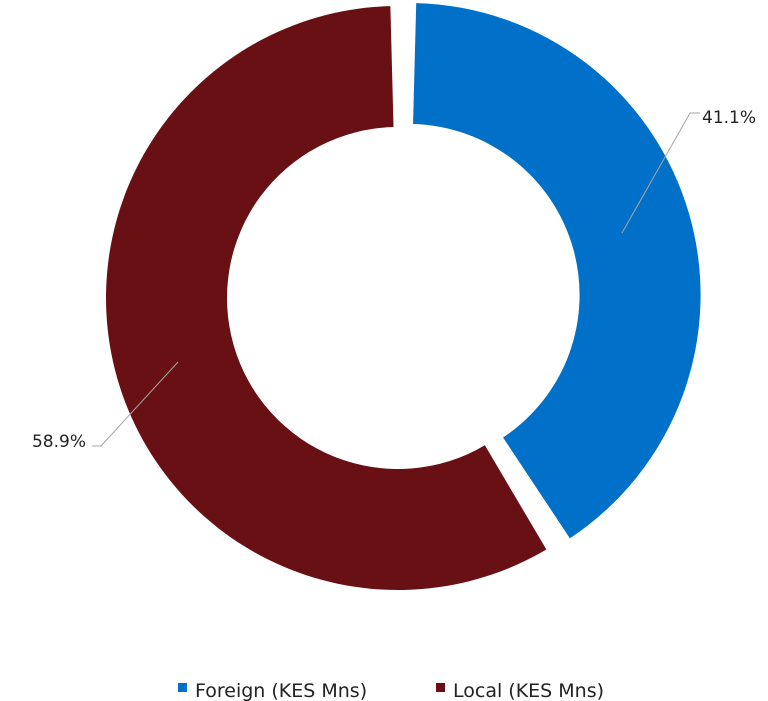 The height and width of the screenshot is (701, 768). Describe the element at coordinates (729, 118) in the screenshot. I see `data-label-foreign: 41.1%` at that location.